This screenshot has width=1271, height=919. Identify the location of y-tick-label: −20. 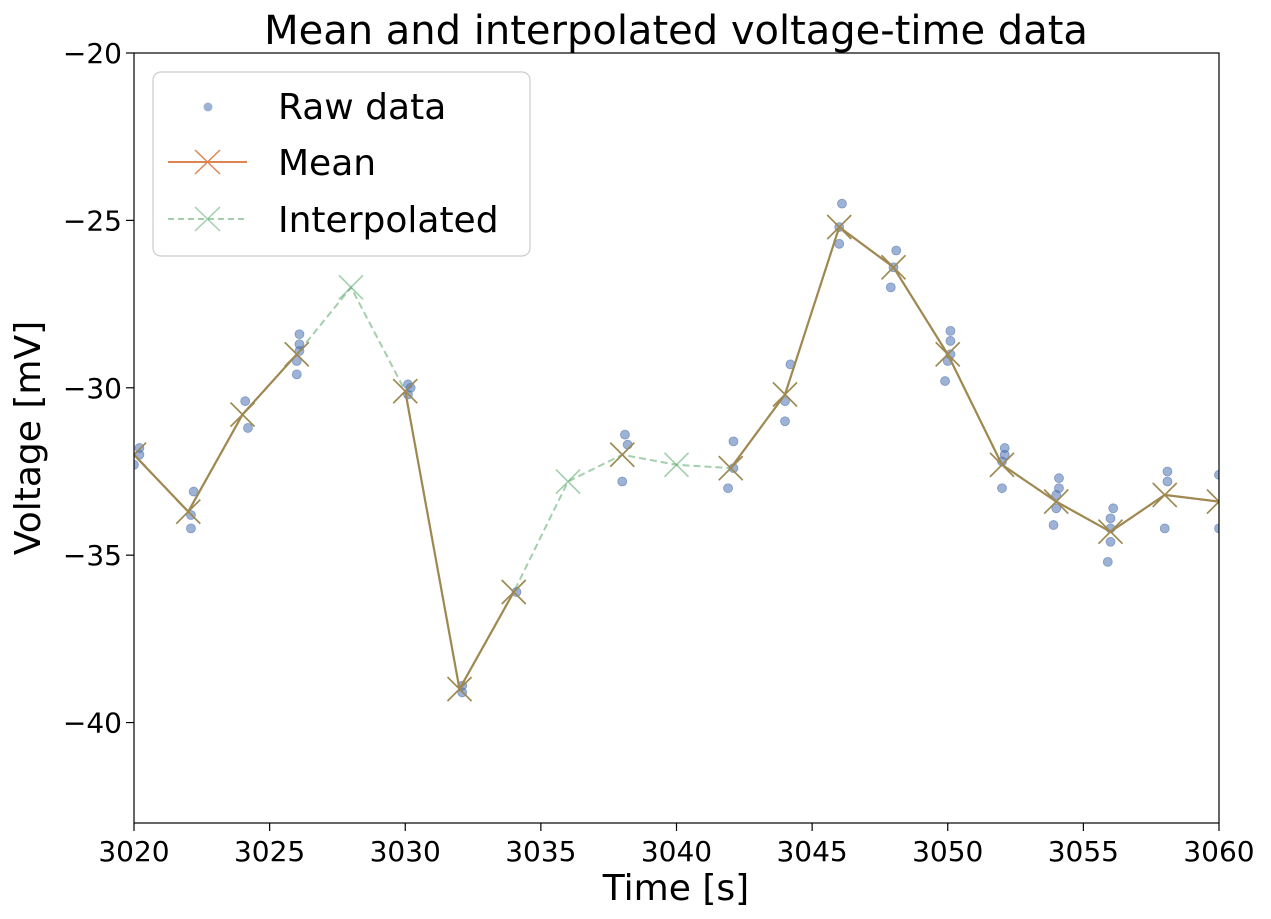
(92, 53).